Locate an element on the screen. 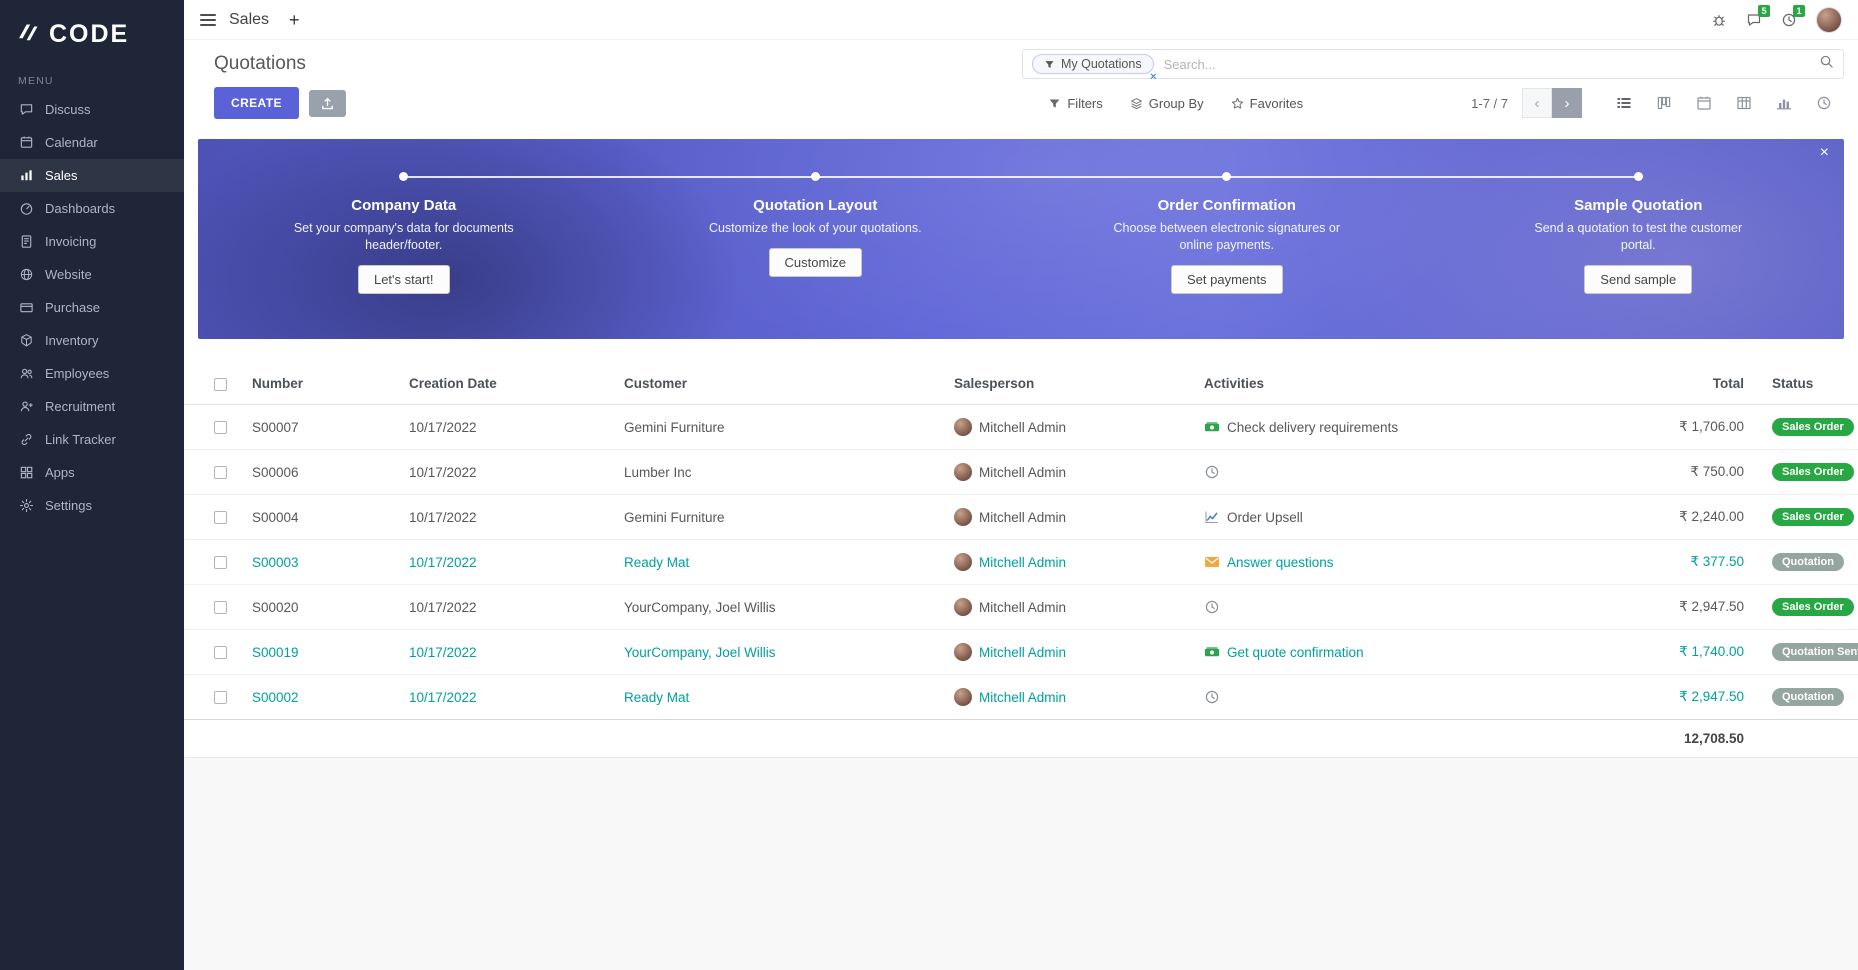  user-avatar is located at coordinates (1829, 19).